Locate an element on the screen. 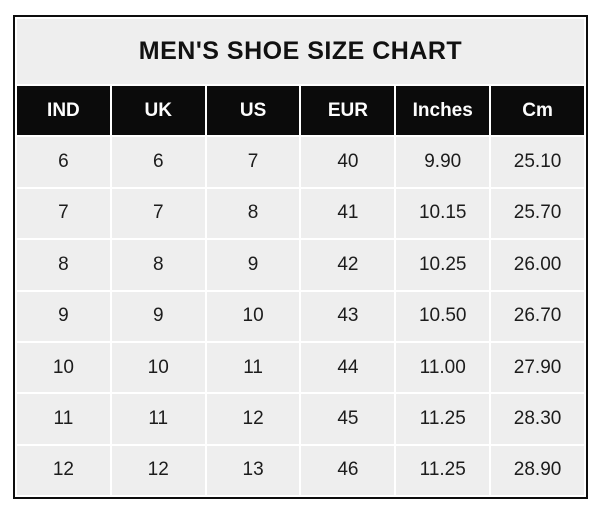 The image size is (605, 521). table-cell: 40 is located at coordinates (348, 162).